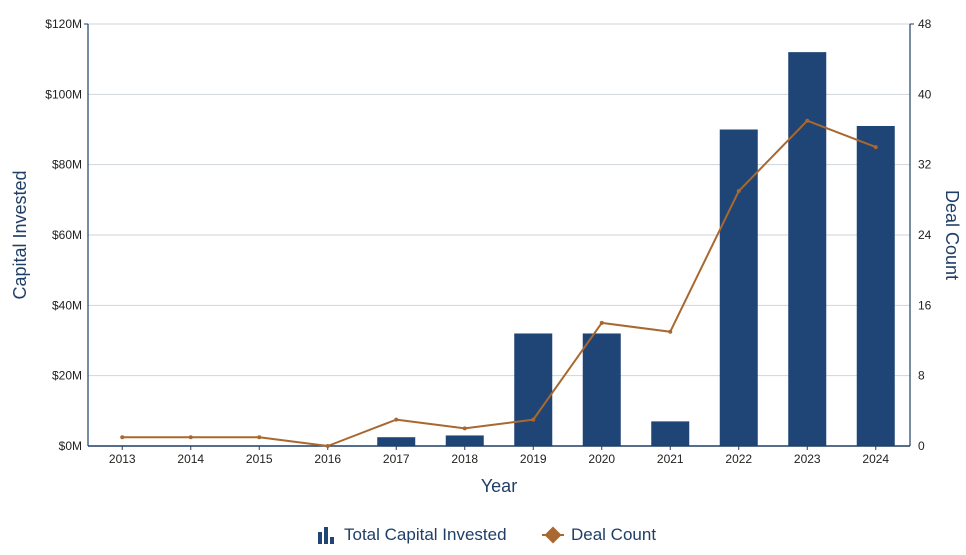 This screenshot has height=555, width=966. Describe the element at coordinates (670, 459) in the screenshot. I see `x-tick-label: 2021` at that location.